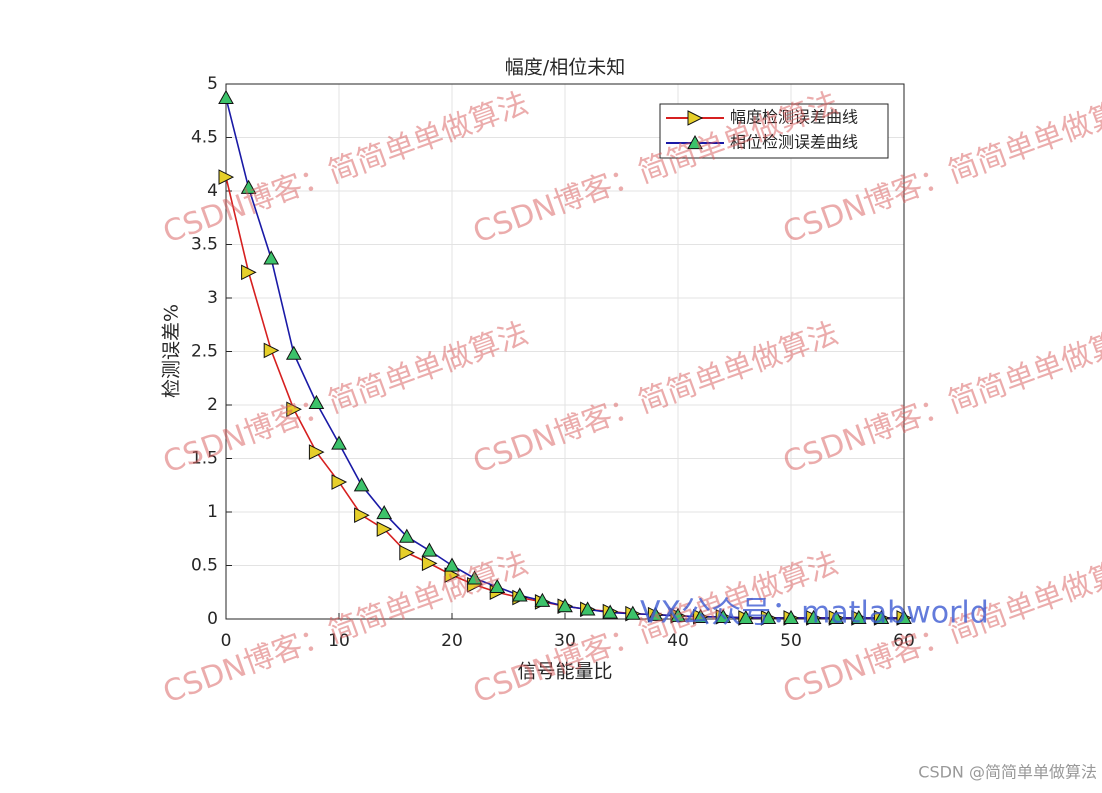  What do you see at coordinates (564, 672) in the screenshot?
I see `x-axis-label: 信号能量比` at bounding box center [564, 672].